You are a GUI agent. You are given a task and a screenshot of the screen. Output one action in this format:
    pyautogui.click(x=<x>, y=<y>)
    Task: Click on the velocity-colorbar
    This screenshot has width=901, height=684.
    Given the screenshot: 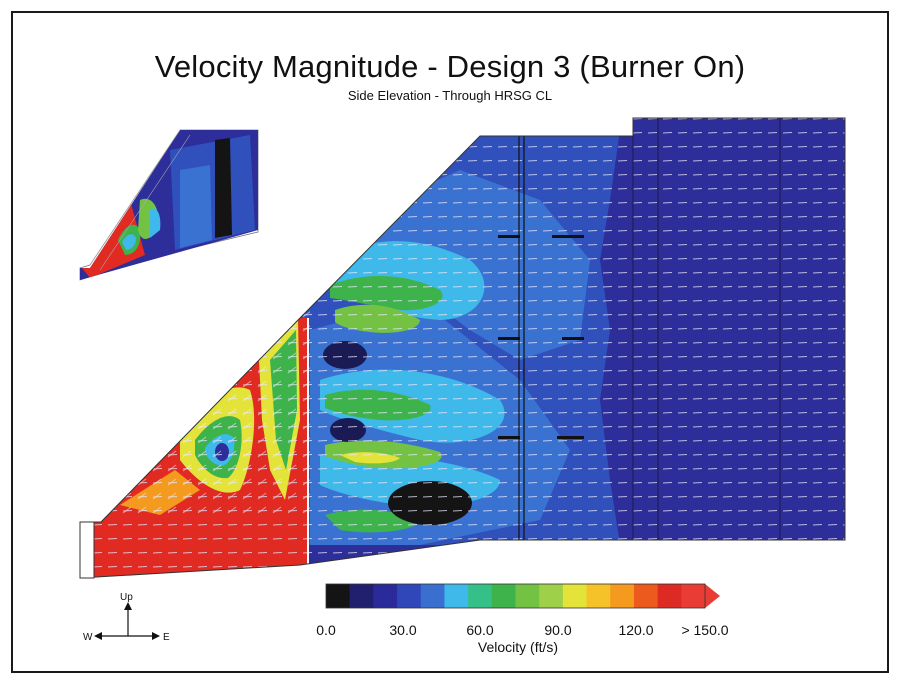 What is the action you would take?
    pyautogui.click(x=522, y=596)
    